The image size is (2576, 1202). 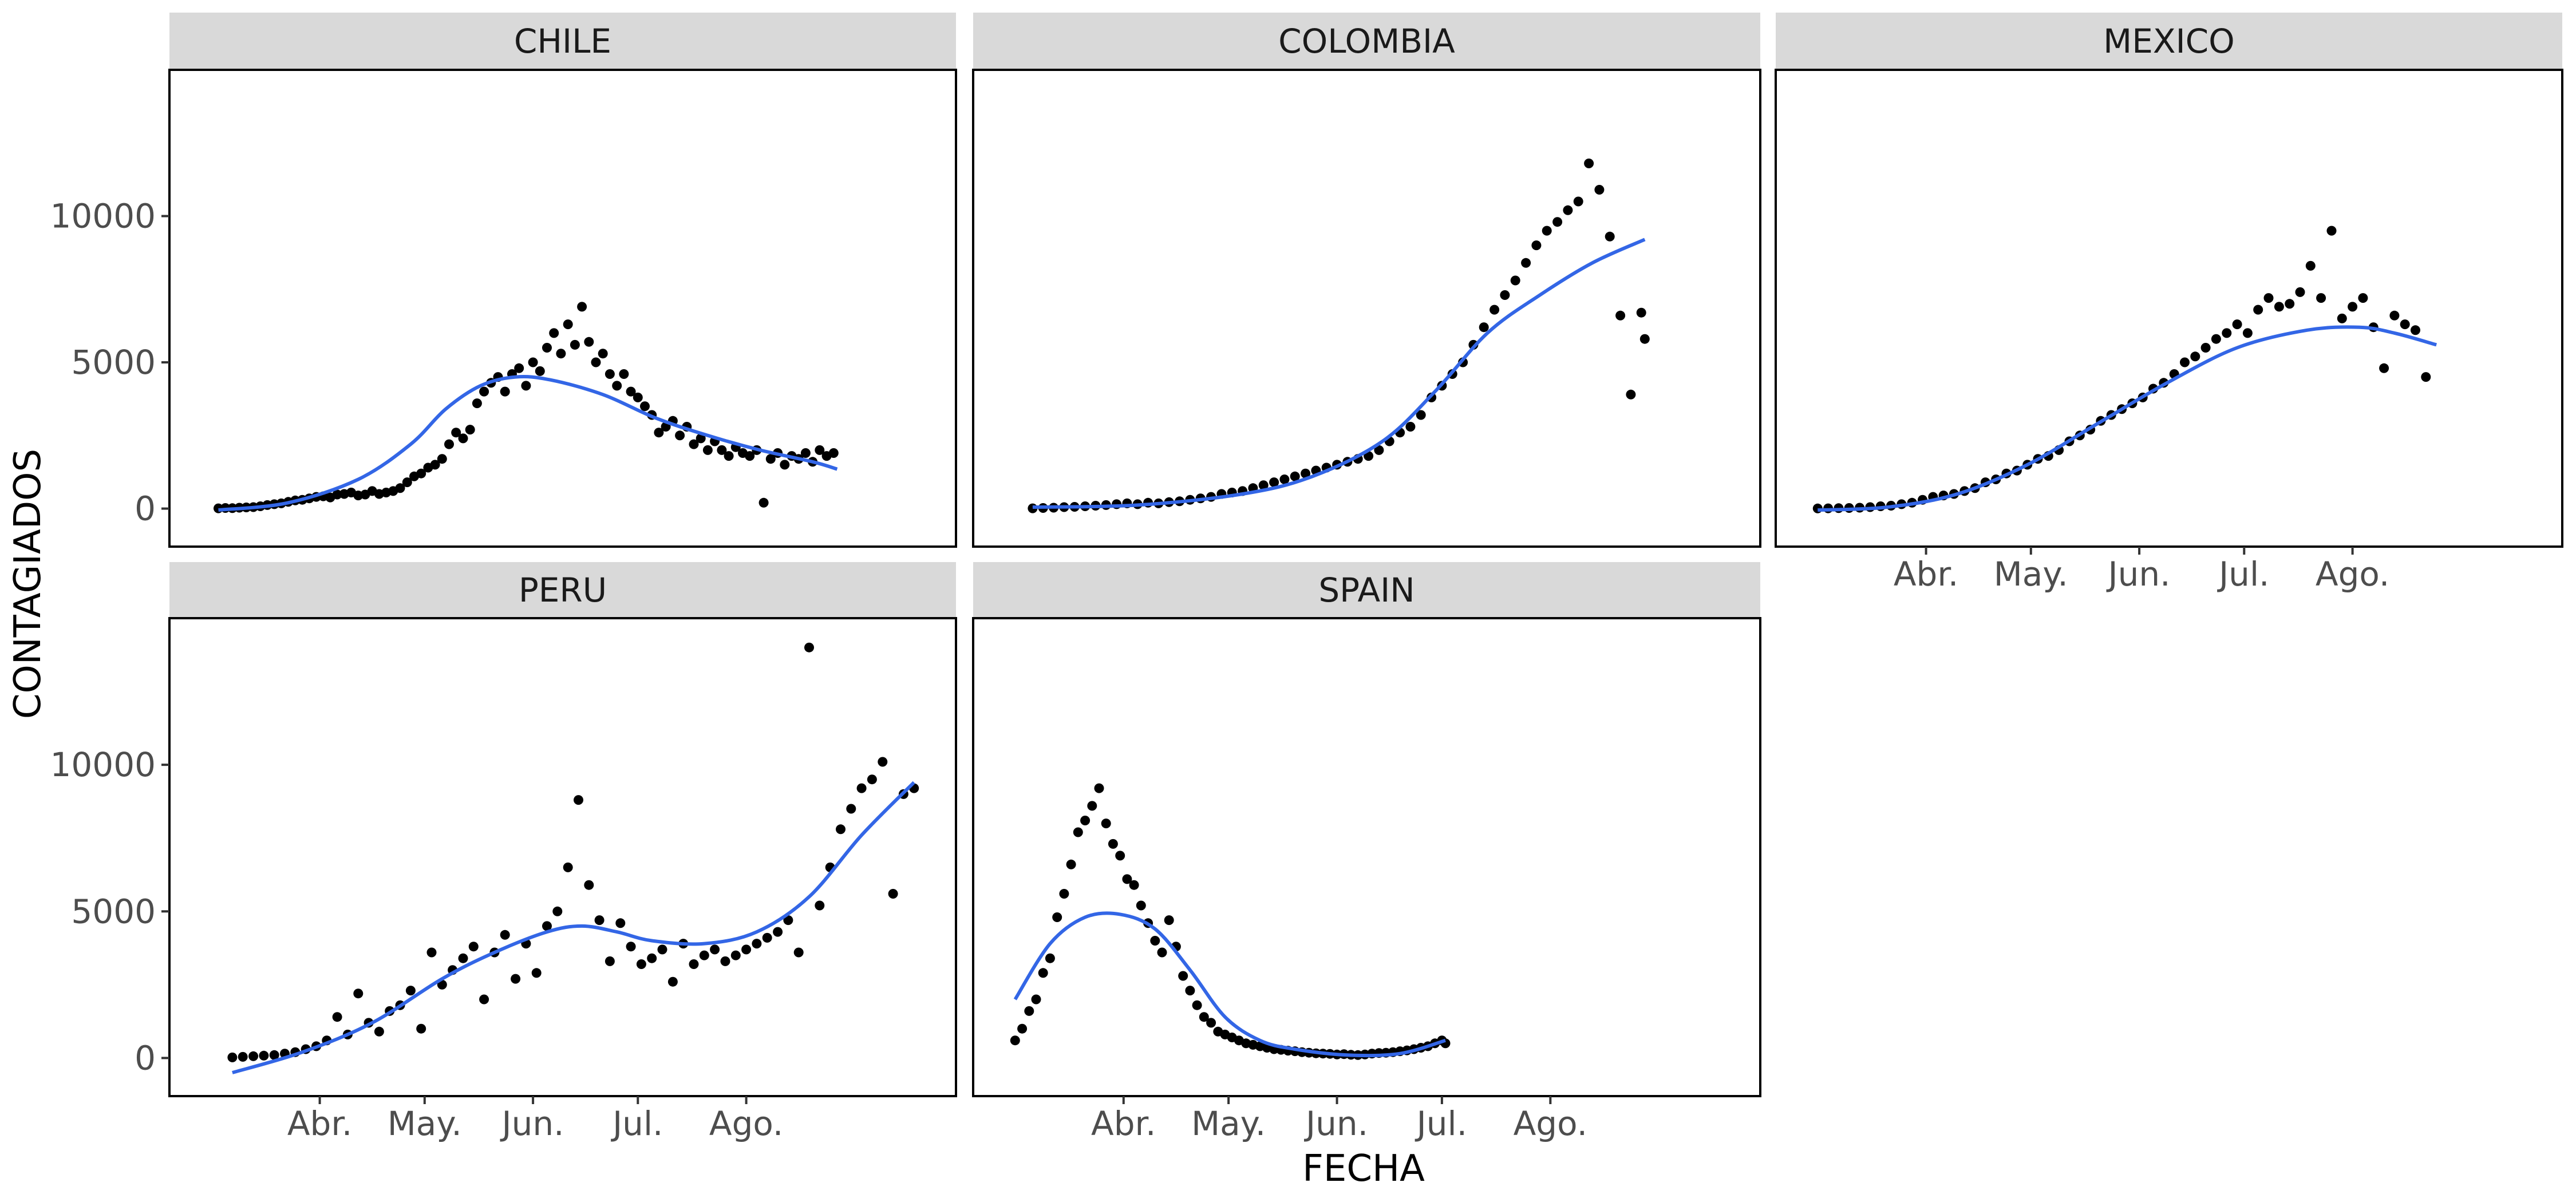 I want to click on y-tick-label: 5000, so click(x=113, y=363).